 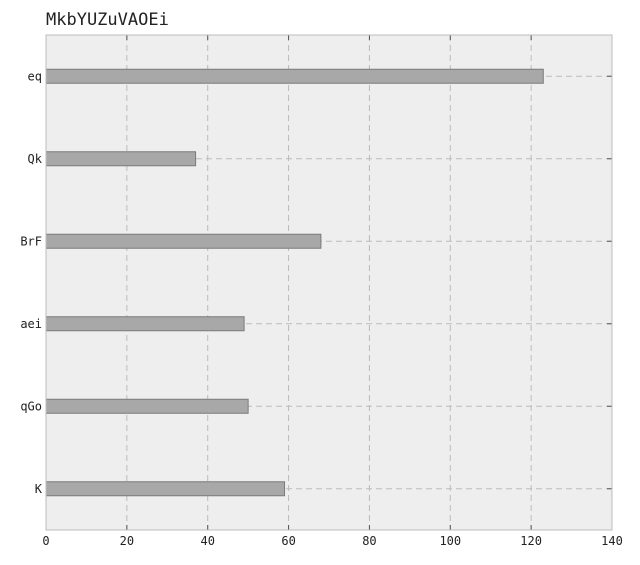 I want to click on x-tick-label: 140, so click(x=612, y=541).